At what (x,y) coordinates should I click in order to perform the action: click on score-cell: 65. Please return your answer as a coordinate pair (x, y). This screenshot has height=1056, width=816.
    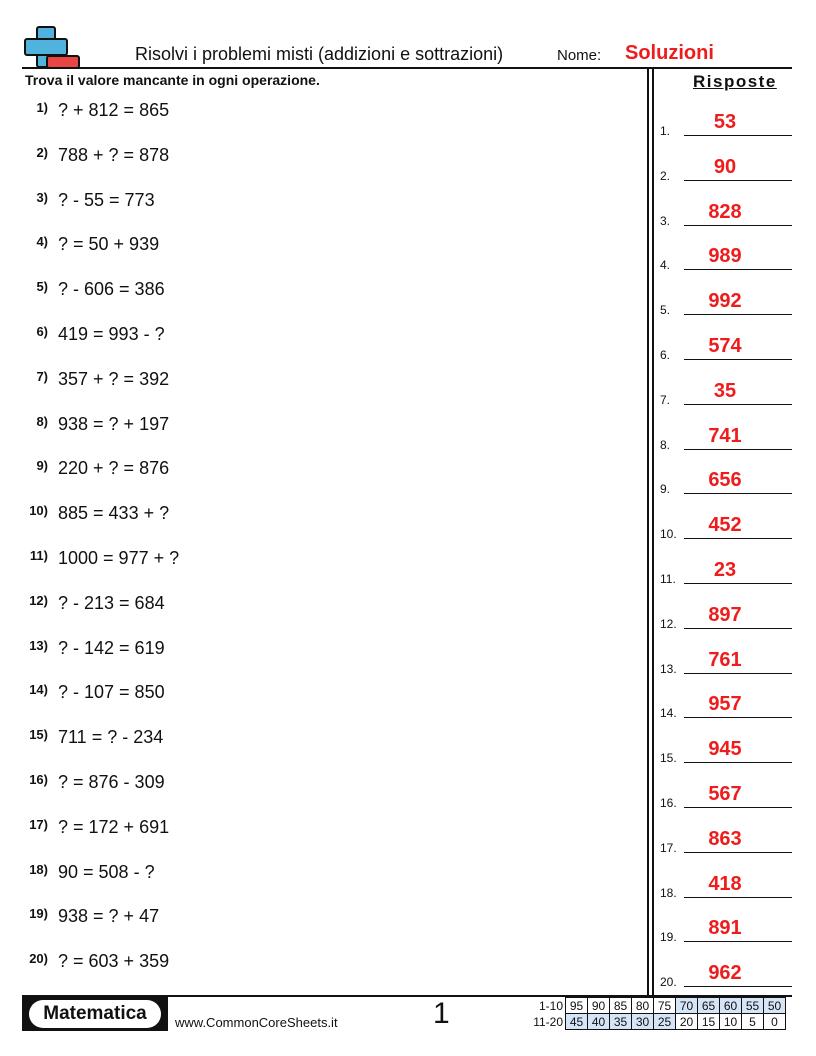
    Looking at the image, I should click on (708, 1005).